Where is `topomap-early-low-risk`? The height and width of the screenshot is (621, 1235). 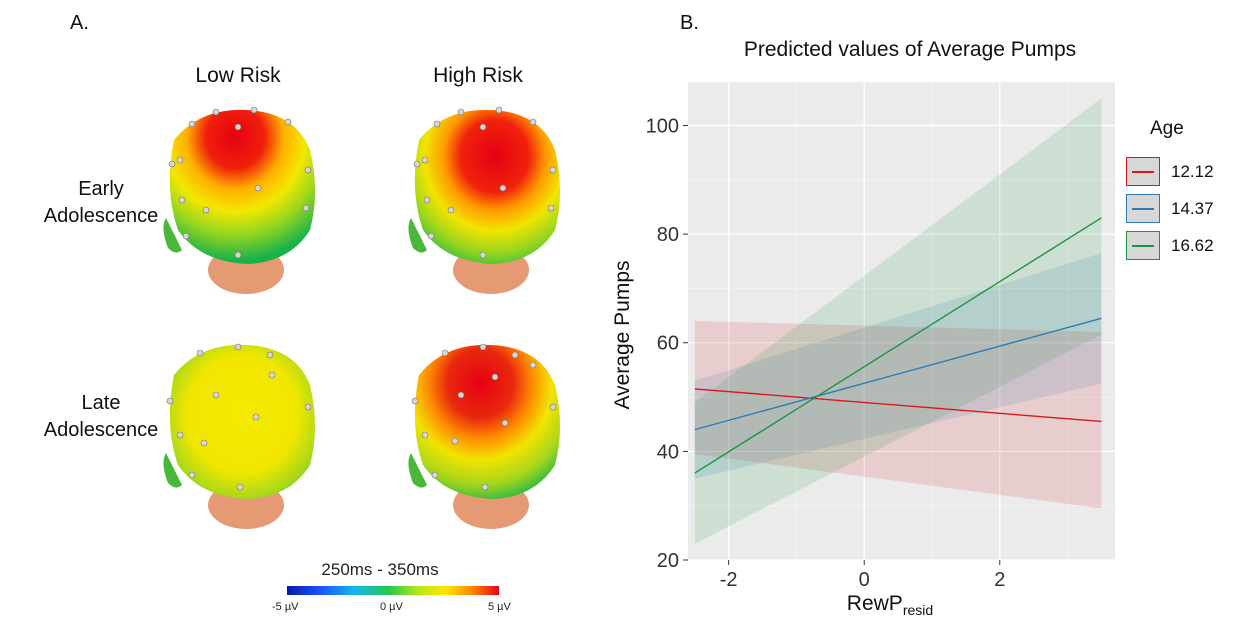 topomap-early-low-risk is located at coordinates (239, 200).